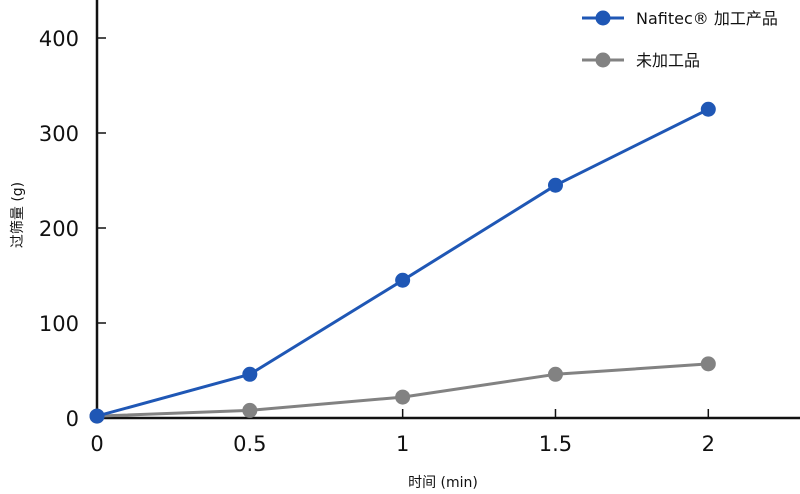 The height and width of the screenshot is (494, 800). Describe the element at coordinates (603, 18) in the screenshot. I see `legend-marker-nafitec` at that location.